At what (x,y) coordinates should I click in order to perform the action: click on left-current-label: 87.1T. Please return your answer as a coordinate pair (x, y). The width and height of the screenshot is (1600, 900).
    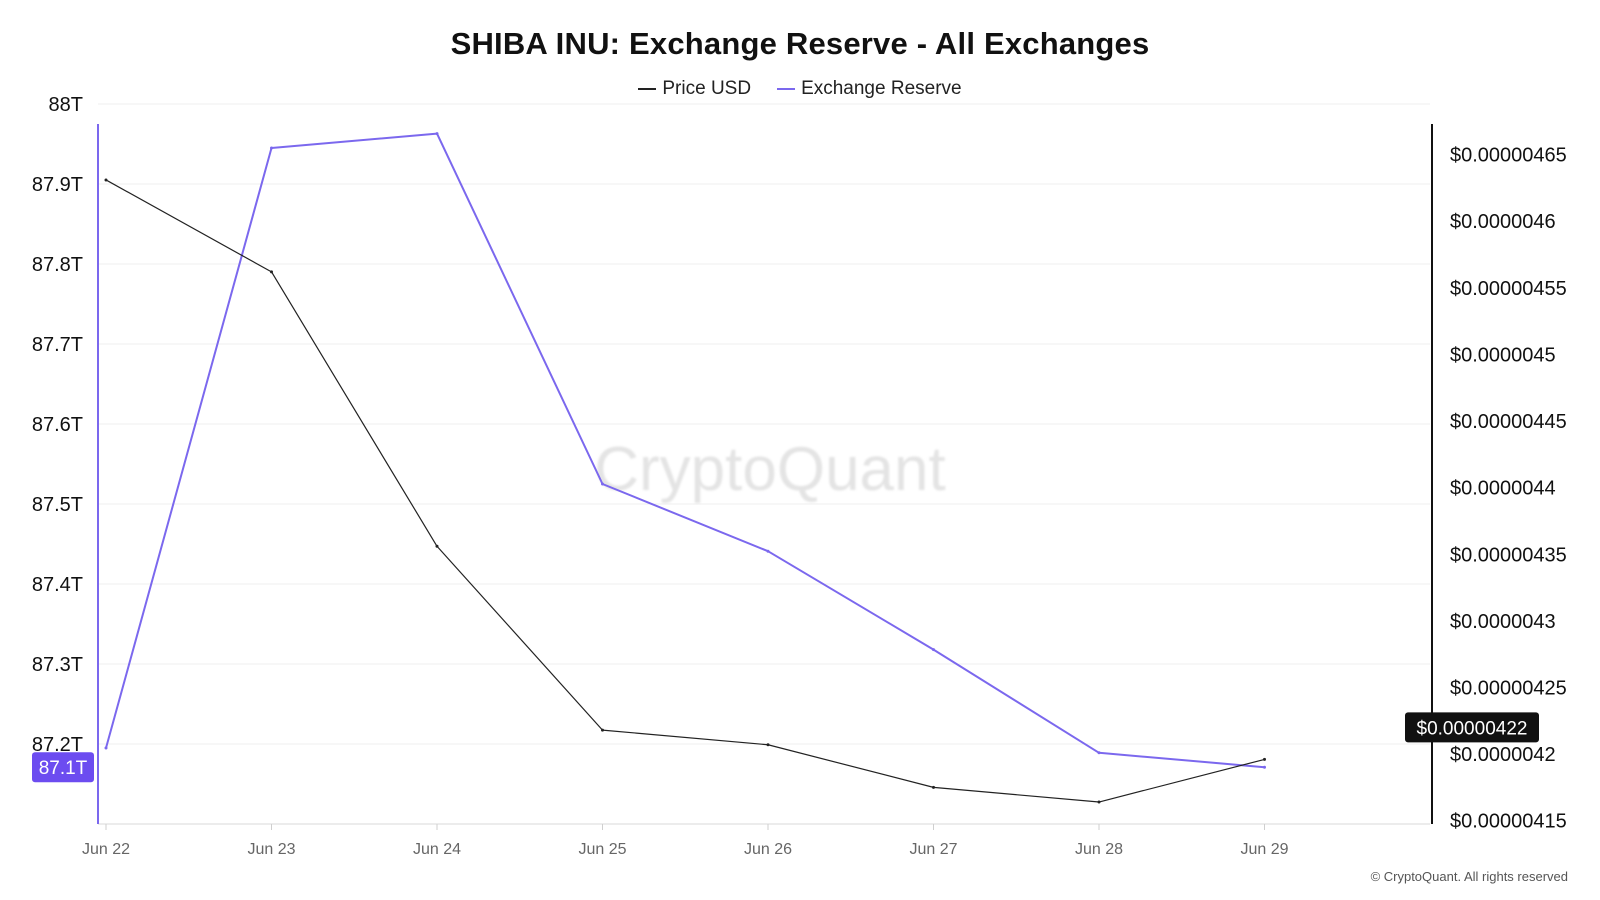
    Looking at the image, I should click on (63, 768).